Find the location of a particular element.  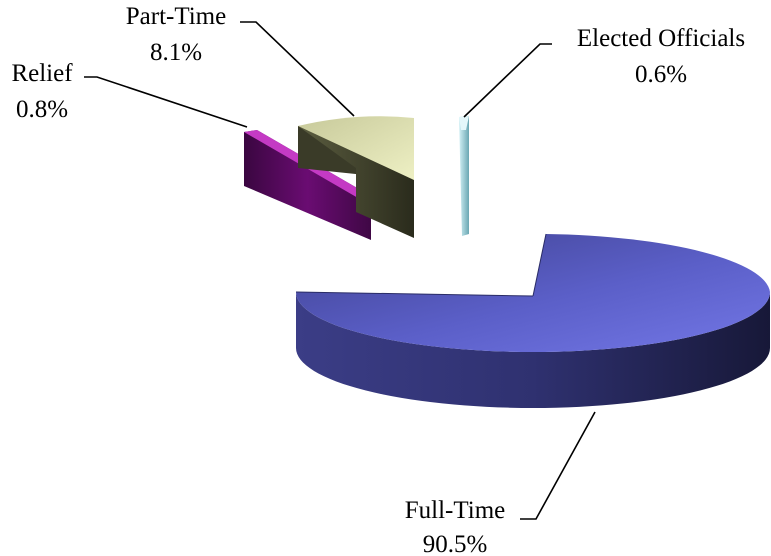

label-full-time-value: 90.5% is located at coordinates (455, 543).